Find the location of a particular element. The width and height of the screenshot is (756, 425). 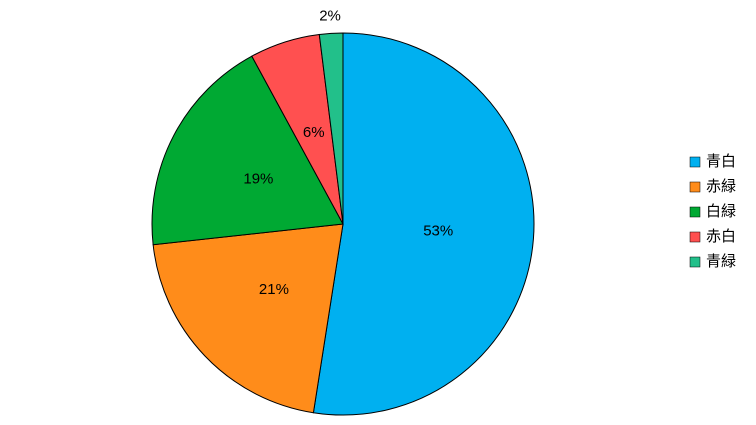

data-label: 6% is located at coordinates (314, 132).